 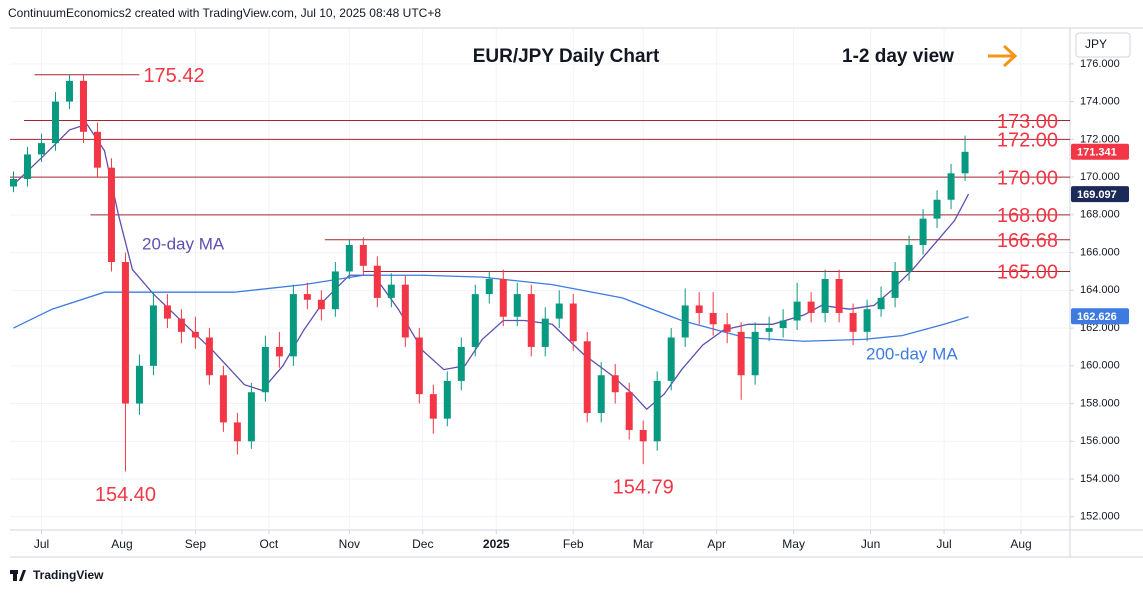 What do you see at coordinates (716, 544) in the screenshot?
I see `x-tick-label: Apr` at bounding box center [716, 544].